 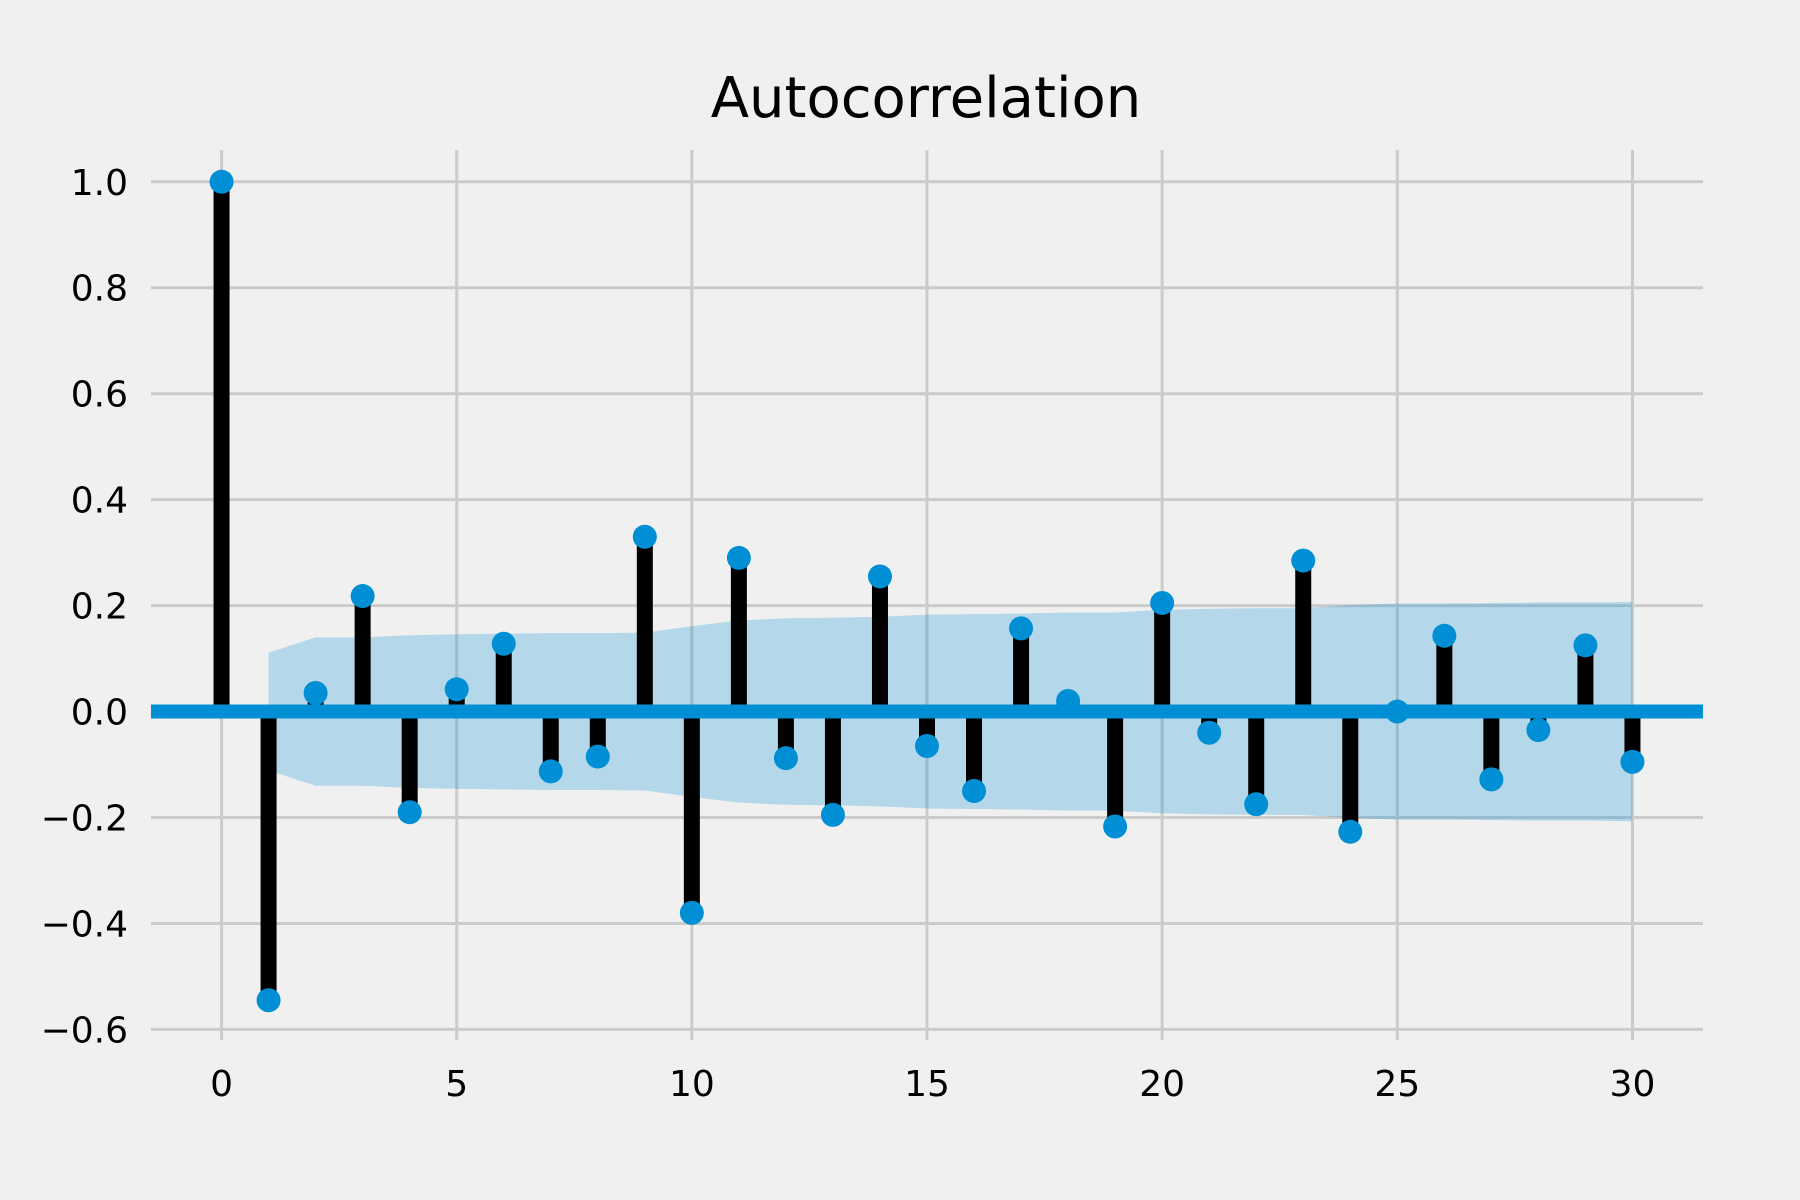 I want to click on y-tick-label-0: −0.6, so click(x=84, y=1030).